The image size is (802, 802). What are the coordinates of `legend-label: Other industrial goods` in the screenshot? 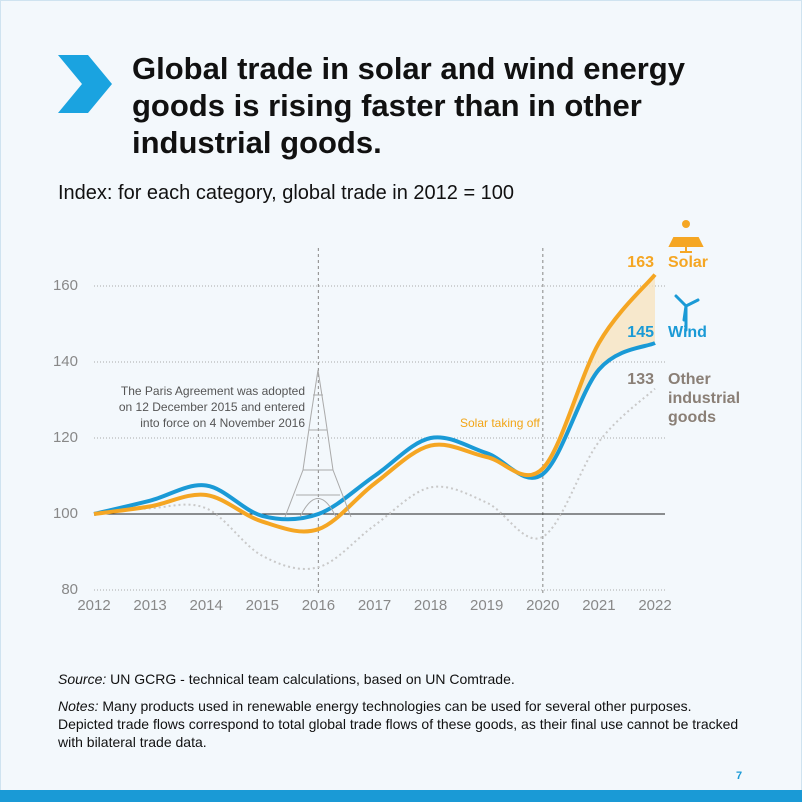 It's located at (704, 398).